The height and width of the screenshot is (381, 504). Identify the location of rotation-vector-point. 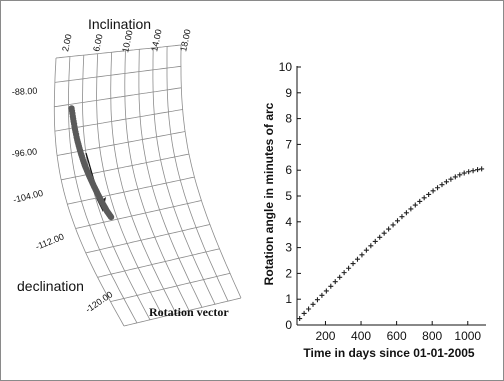
(111, 217).